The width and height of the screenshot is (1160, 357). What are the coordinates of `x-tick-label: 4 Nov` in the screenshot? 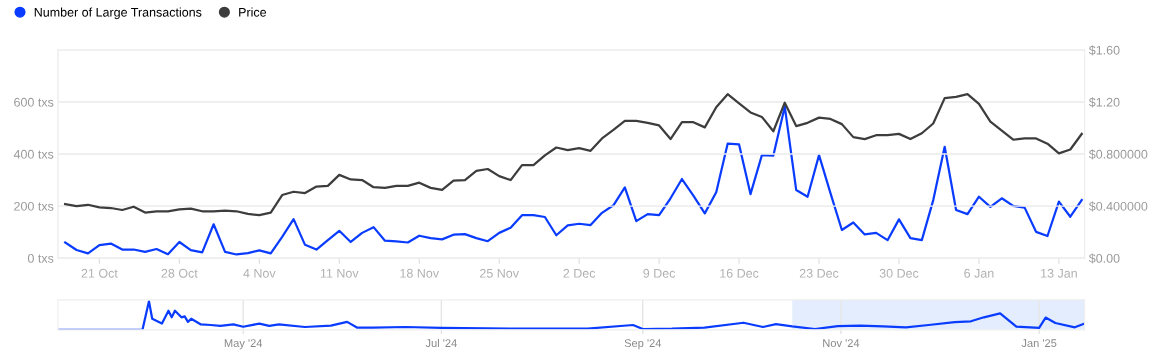 It's located at (259, 273).